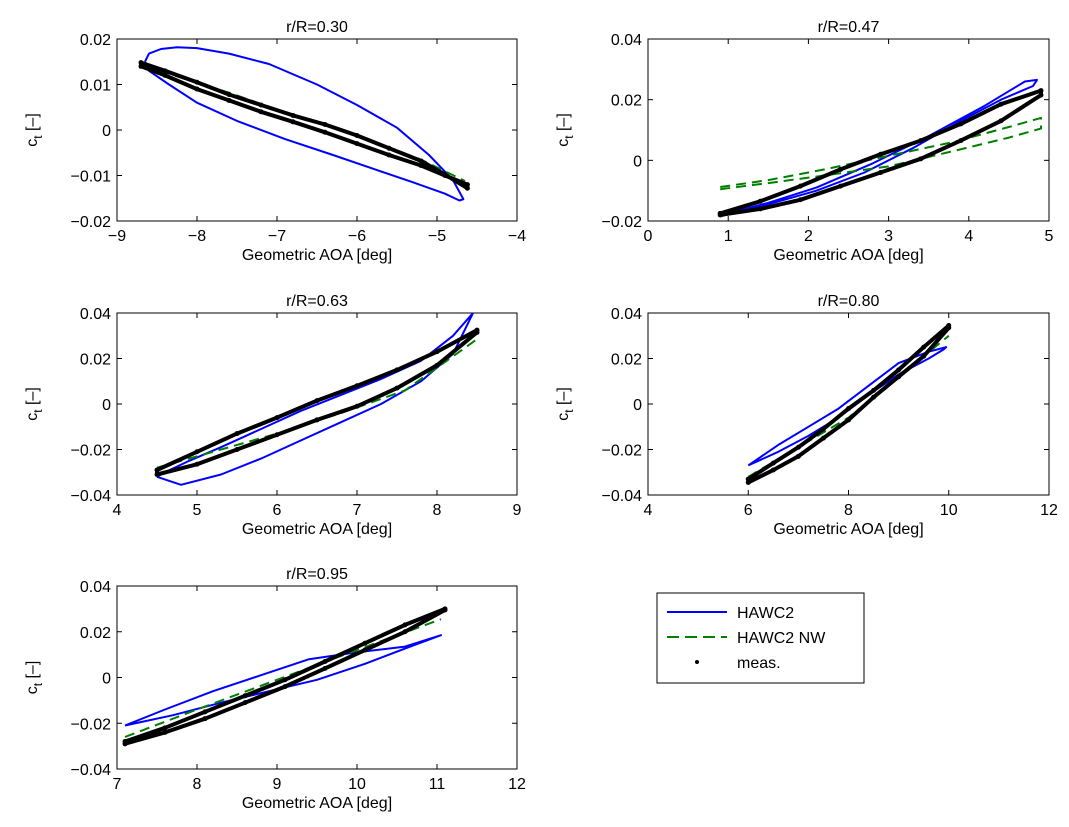 The height and width of the screenshot is (827, 1069). What do you see at coordinates (626, 40) in the screenshot?
I see `panel-2-ytick-label: 0.04` at bounding box center [626, 40].